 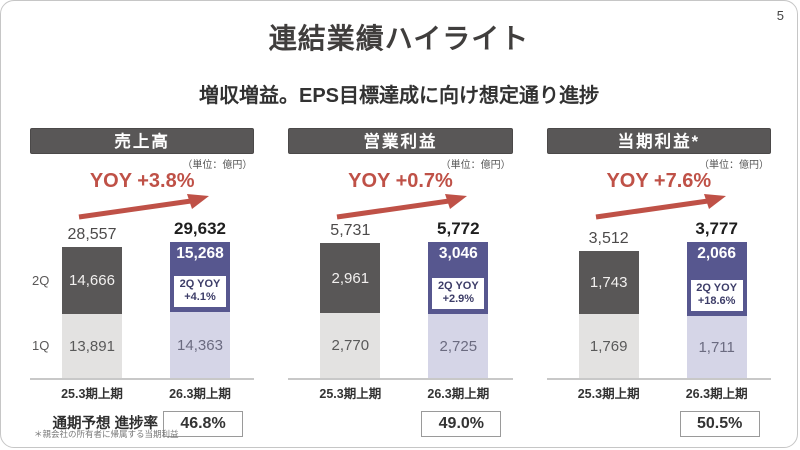 I want to click on badge-line: +4.1%, so click(x=200, y=297).